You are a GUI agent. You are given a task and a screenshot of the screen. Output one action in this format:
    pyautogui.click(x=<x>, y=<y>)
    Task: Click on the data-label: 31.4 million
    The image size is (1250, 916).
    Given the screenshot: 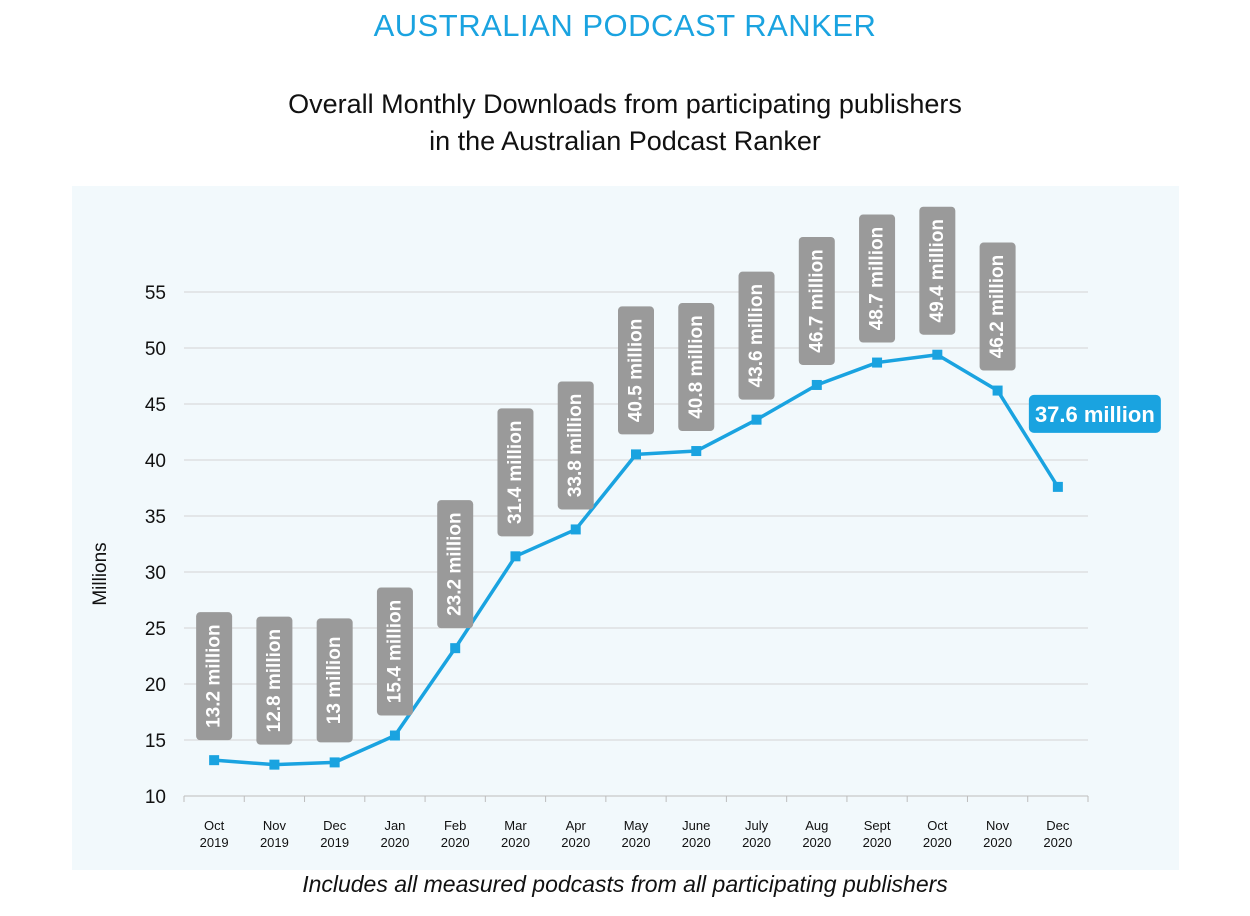 What is the action you would take?
    pyautogui.click(x=515, y=472)
    